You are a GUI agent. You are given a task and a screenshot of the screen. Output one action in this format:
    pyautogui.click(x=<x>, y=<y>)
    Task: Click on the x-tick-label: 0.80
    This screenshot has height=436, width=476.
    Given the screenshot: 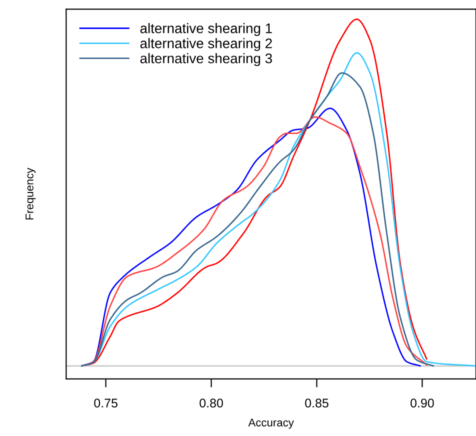 What is the action you would take?
    pyautogui.click(x=211, y=403)
    